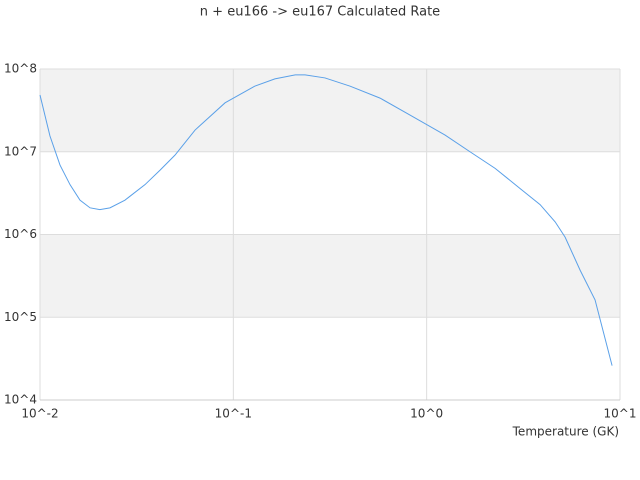 The height and width of the screenshot is (480, 640). Describe the element at coordinates (20, 234) in the screenshot. I see `y-tick-label: 10^6` at that location.